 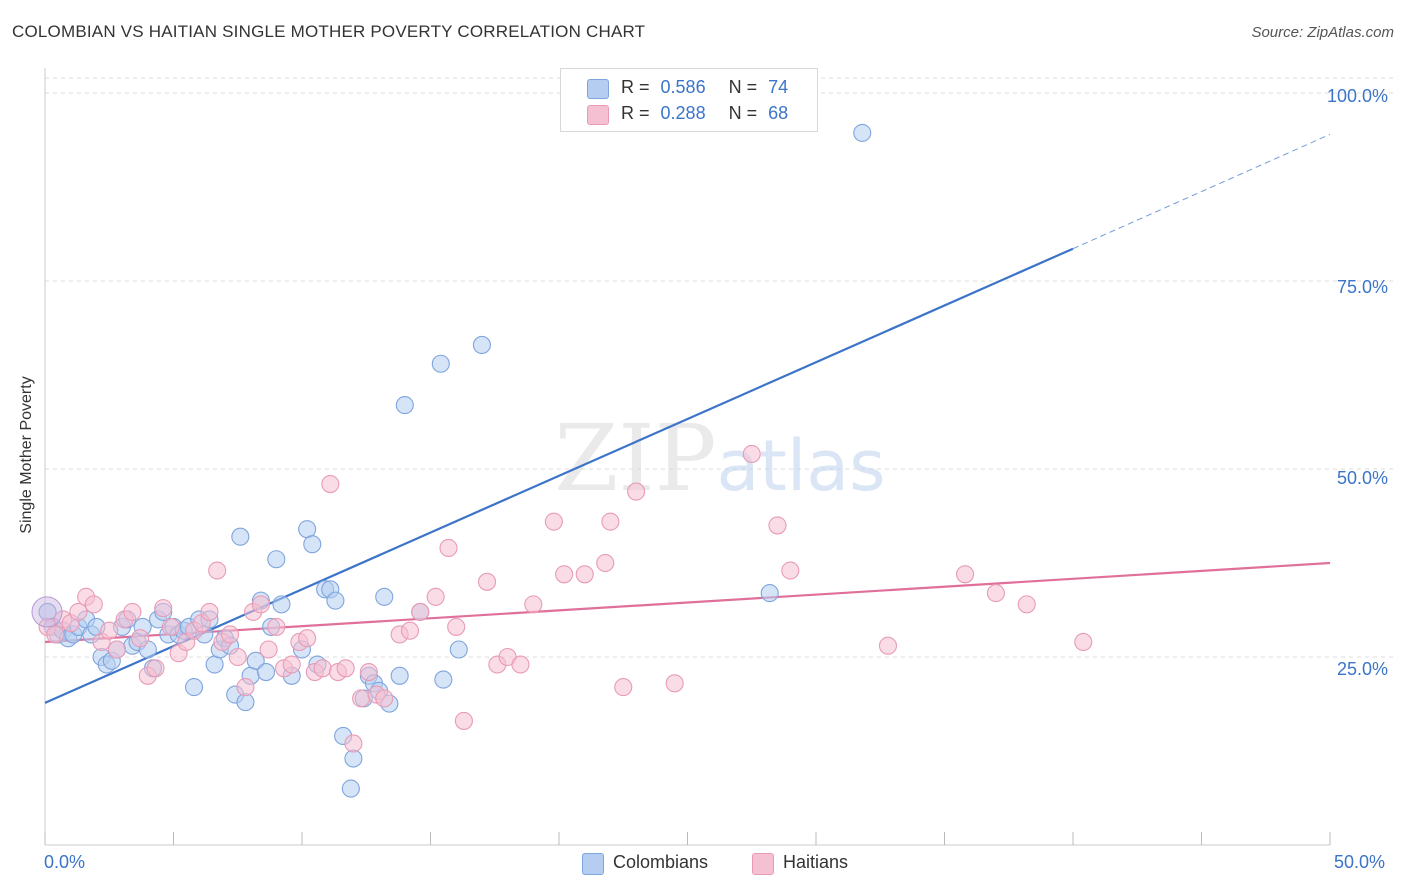 What do you see at coordinates (1362, 287) in the screenshot?
I see `y-tick-label-75: 75.0%` at bounding box center [1362, 287].